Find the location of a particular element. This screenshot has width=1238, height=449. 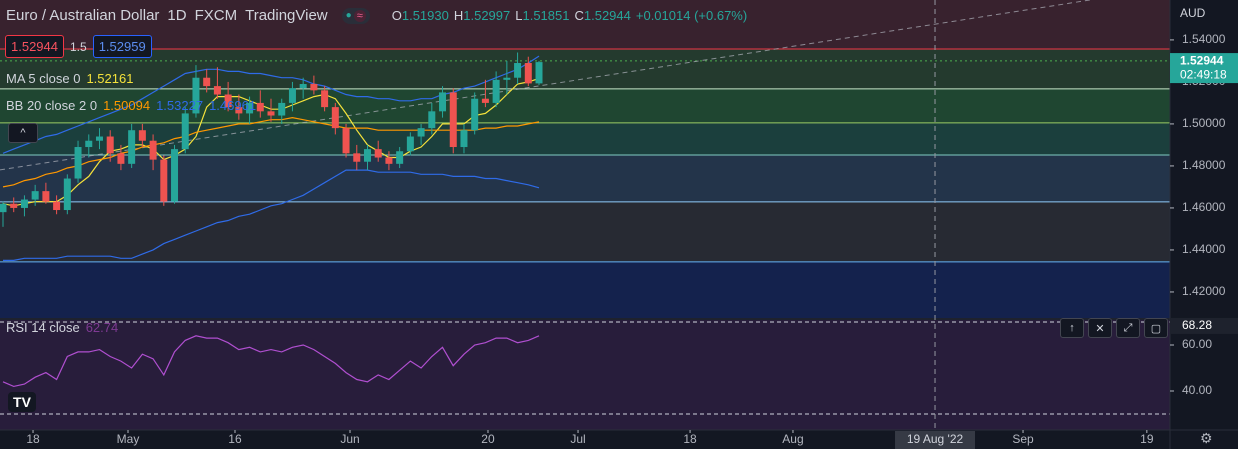

spread: 1.5 is located at coordinates (78, 46).